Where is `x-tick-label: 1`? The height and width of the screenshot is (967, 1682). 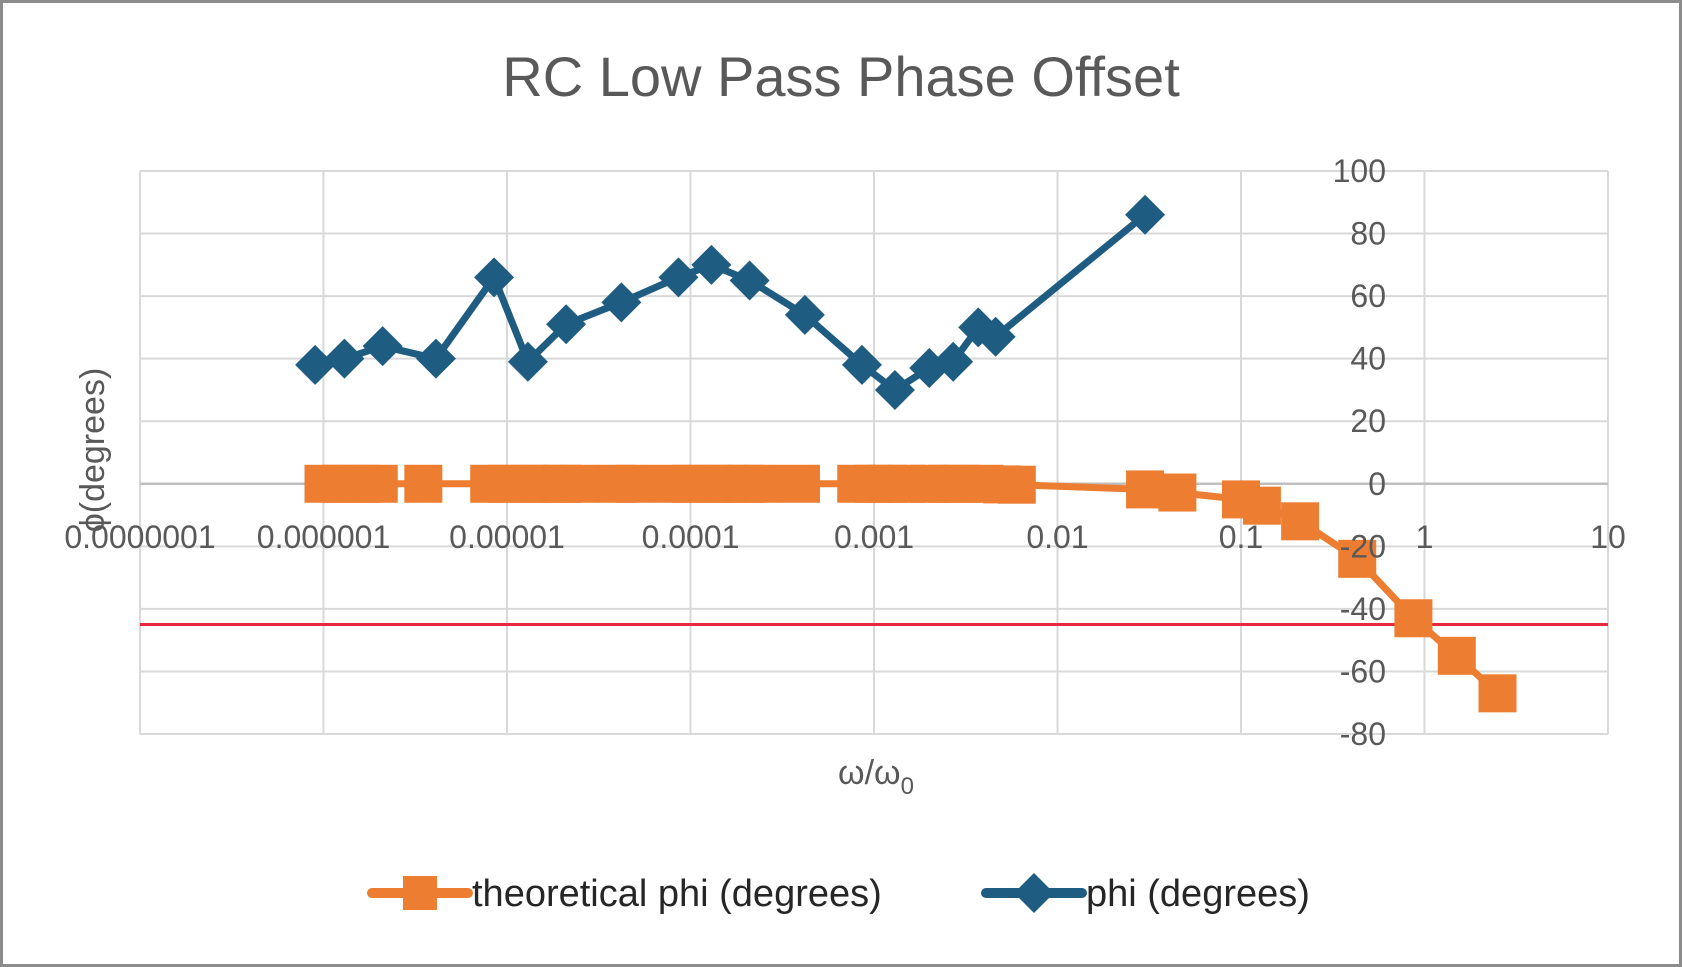 x-tick-label: 1 is located at coordinates (1425, 537).